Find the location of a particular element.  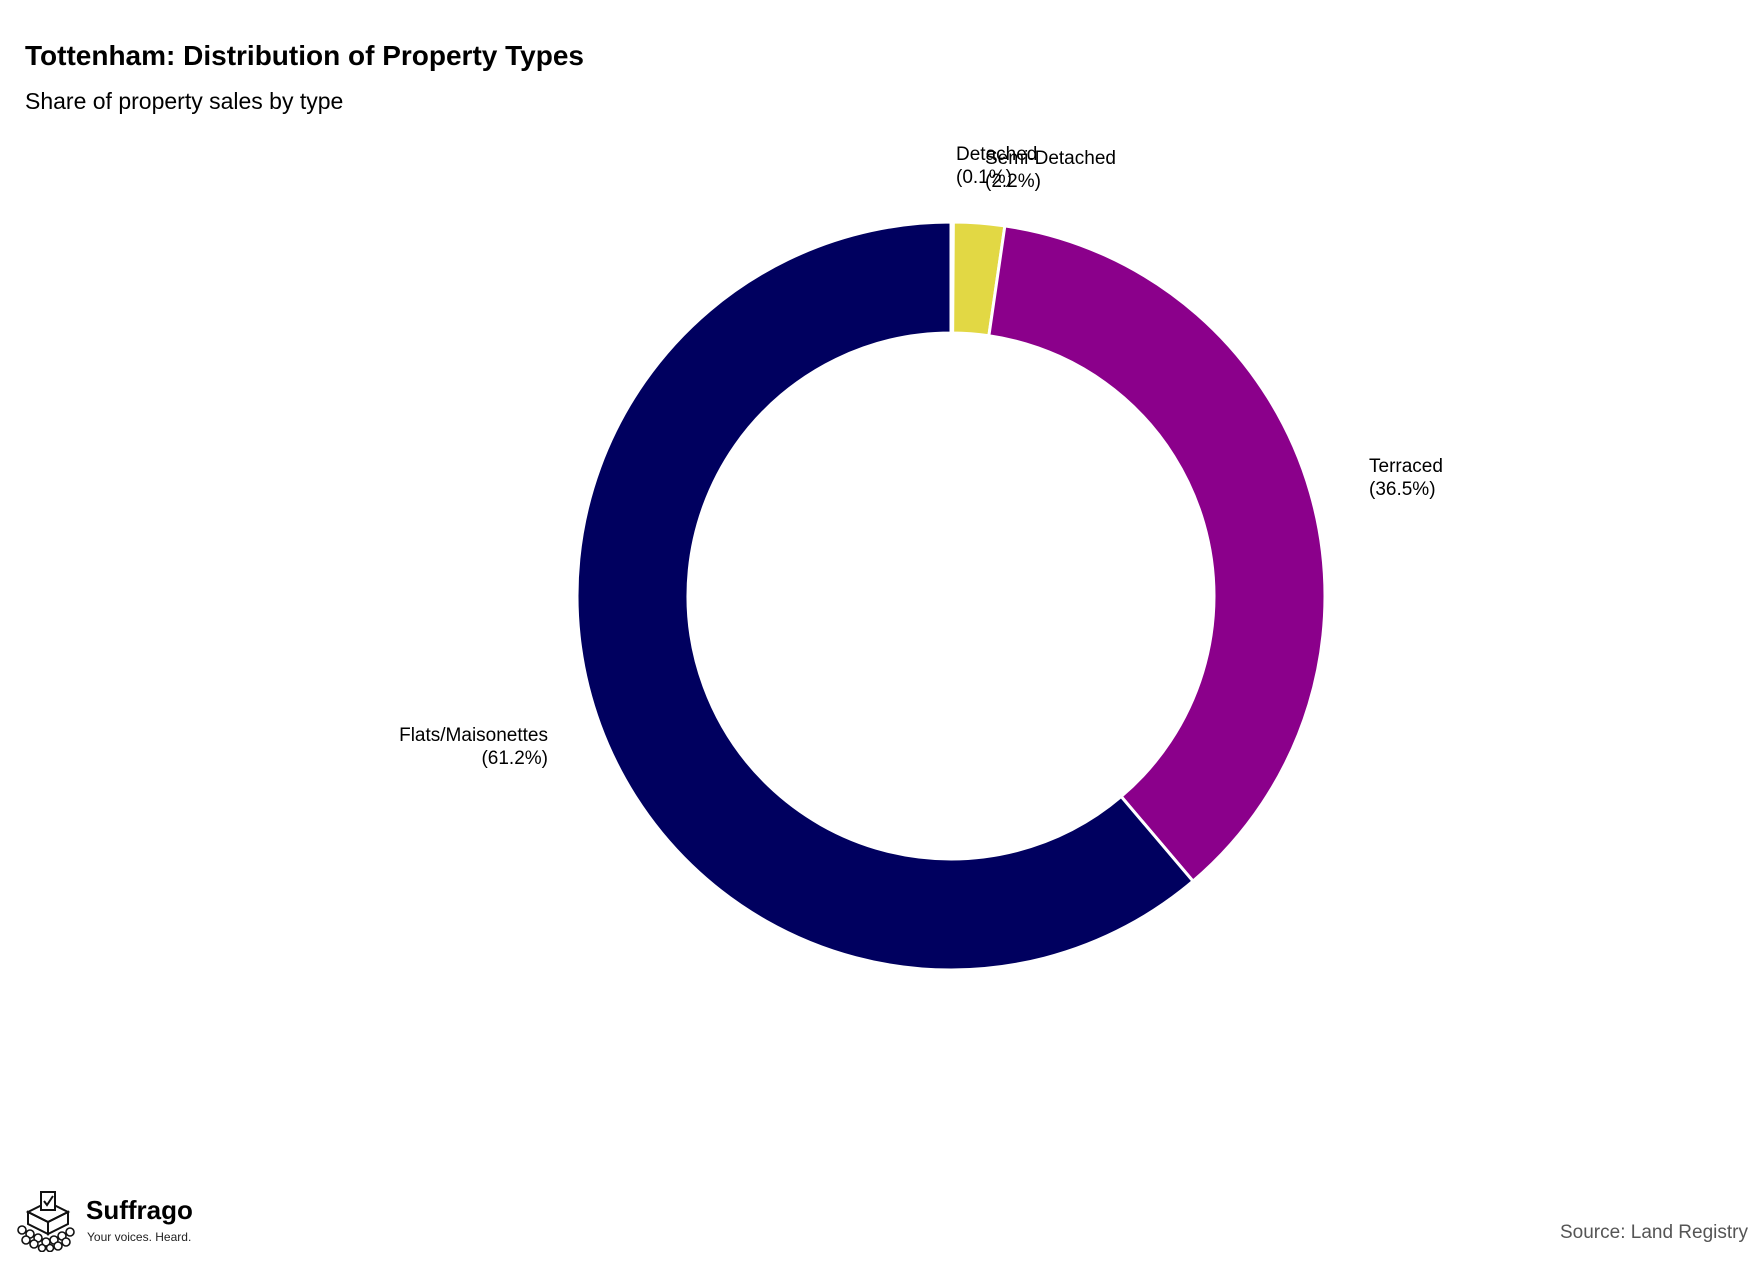

slice-label-semi-detached: Semi-Detached (2.2%) is located at coordinates (1050, 170).